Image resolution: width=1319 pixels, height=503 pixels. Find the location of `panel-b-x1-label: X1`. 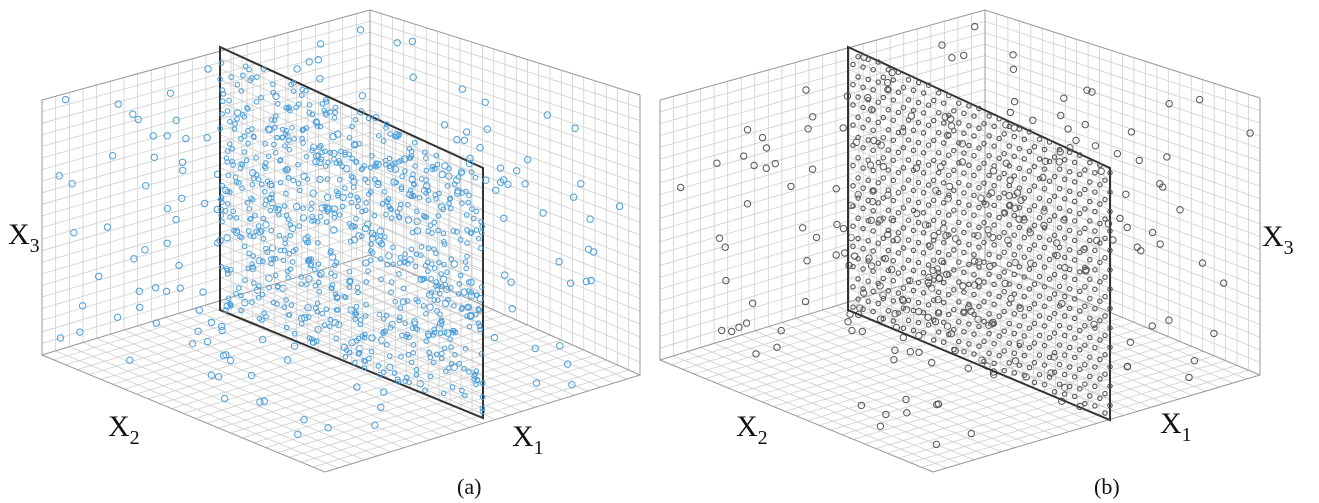

panel-b-x1-label: X1 is located at coordinates (1176, 426).